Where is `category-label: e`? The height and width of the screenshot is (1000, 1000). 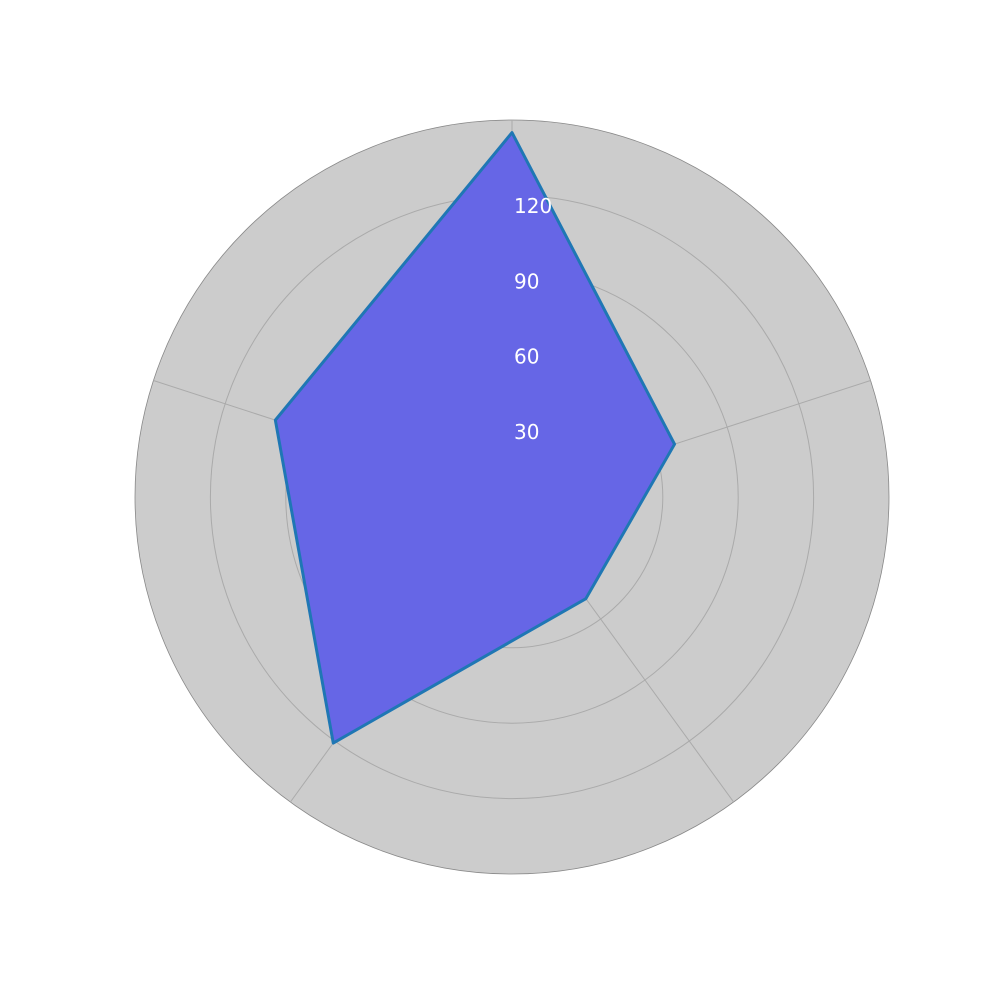 category-label: e is located at coordinates (125, 373).